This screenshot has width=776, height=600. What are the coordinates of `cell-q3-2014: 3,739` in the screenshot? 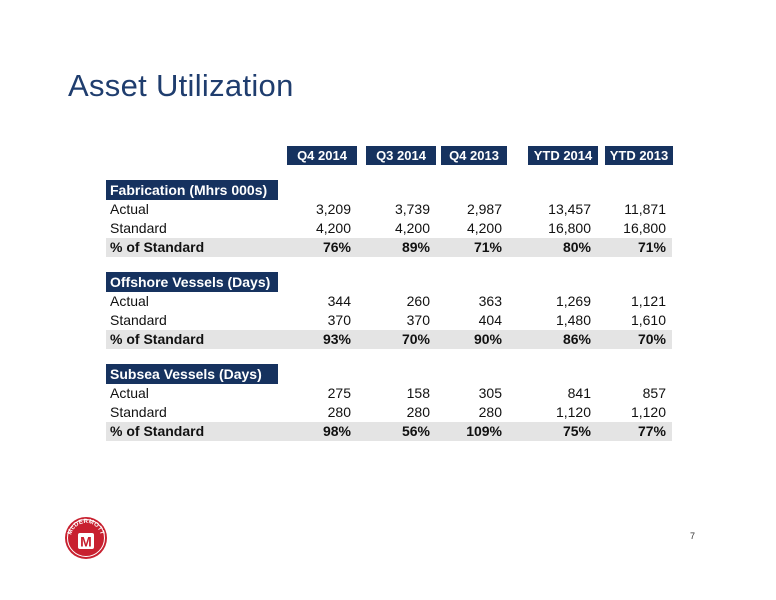 It's located at (412, 209).